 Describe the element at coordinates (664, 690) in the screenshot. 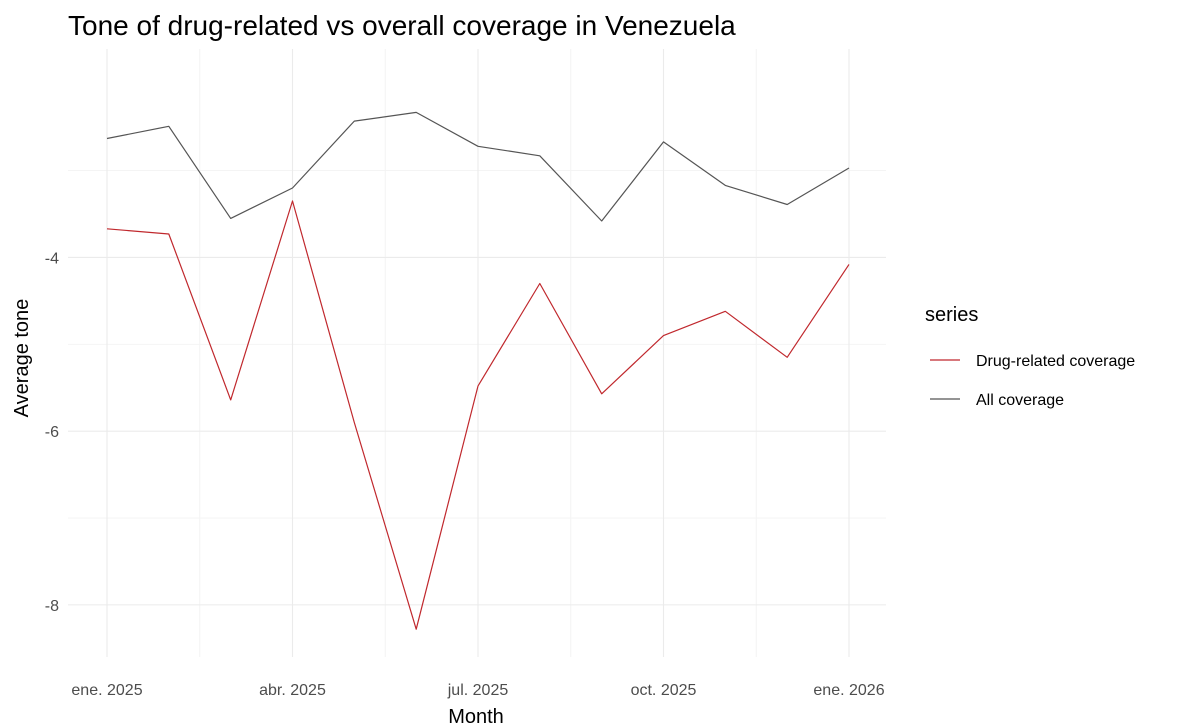

I see `x-tick-label: oct. 2025` at that location.